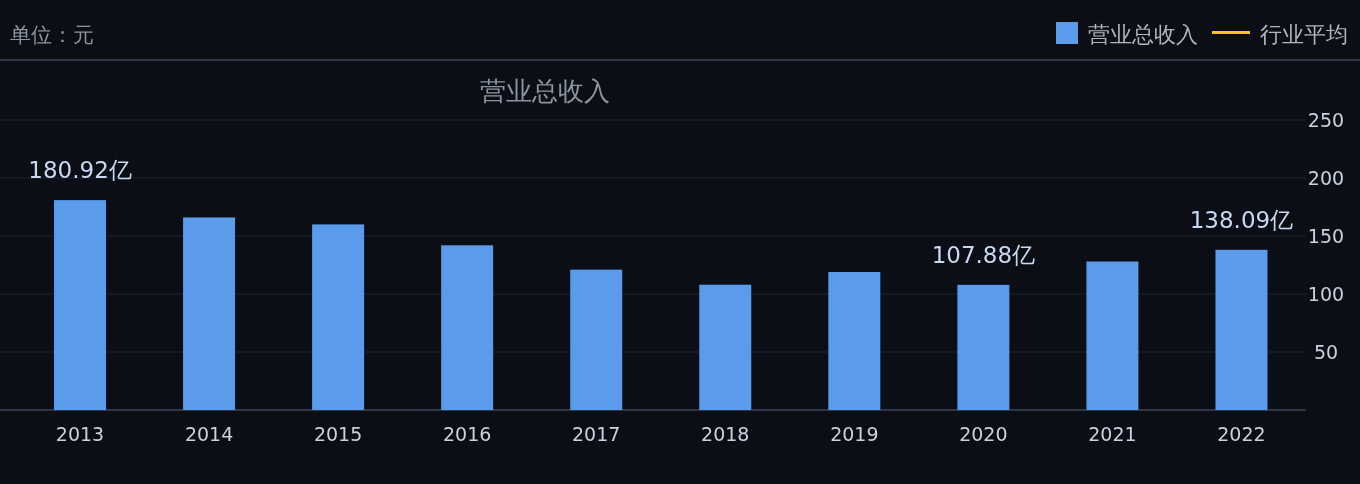  I want to click on x-tick-label: 2022, so click(1241, 434).